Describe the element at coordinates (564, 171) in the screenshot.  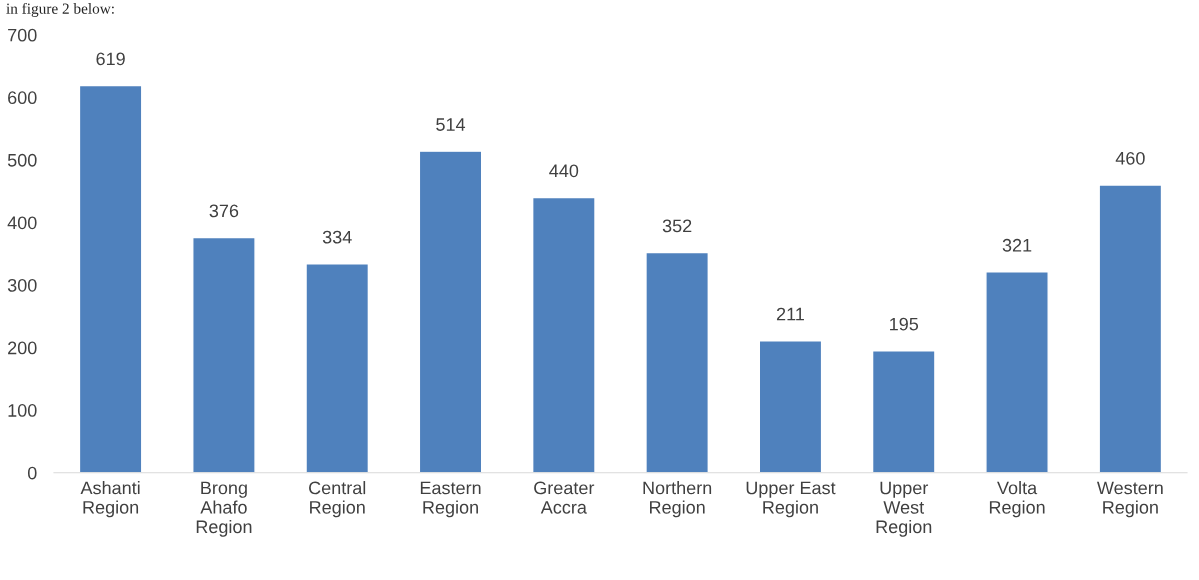
I see `data-label: 440` at that location.